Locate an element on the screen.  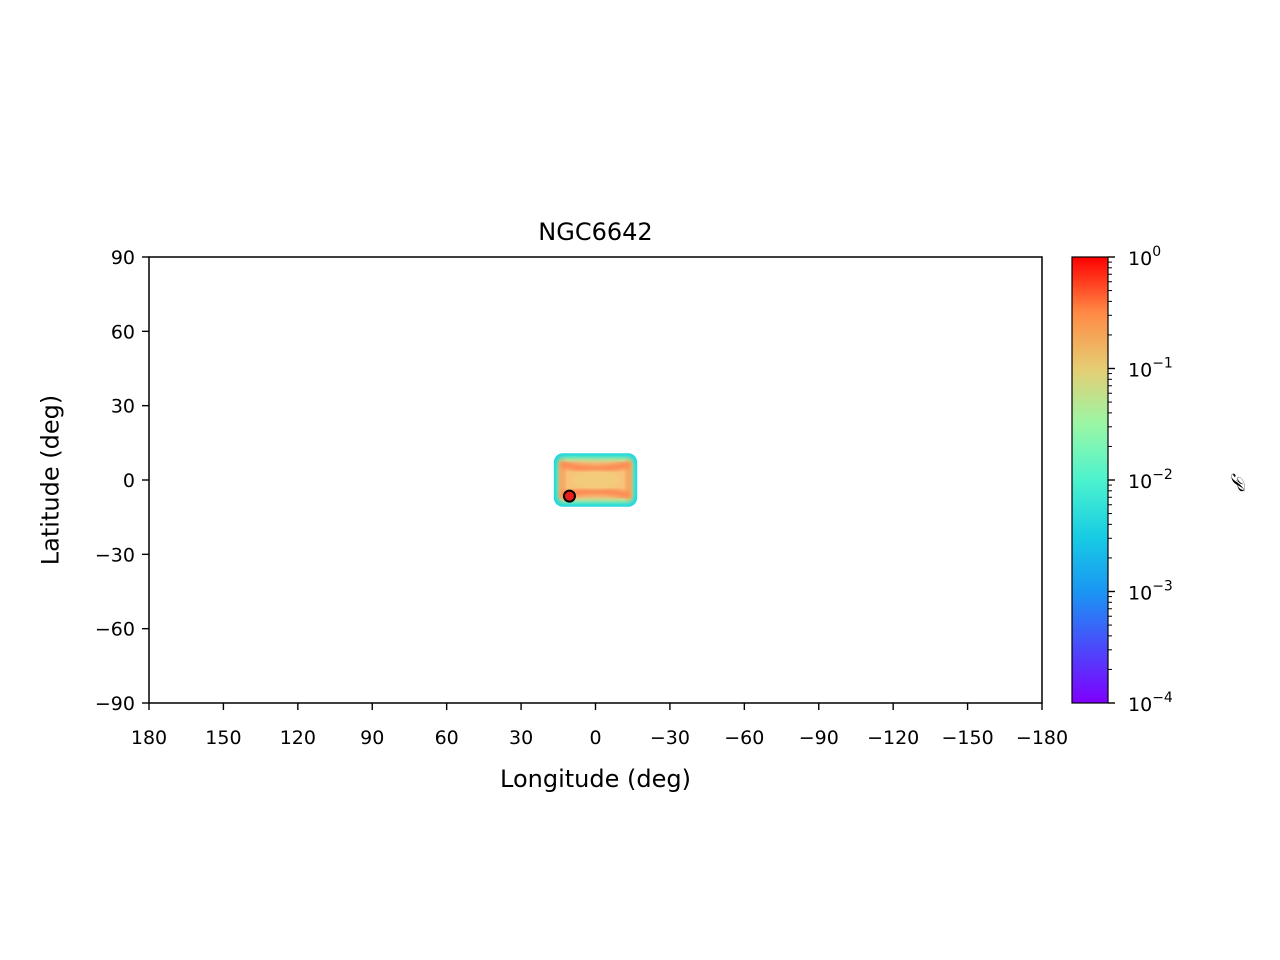
colorbar-tick-label: 10⁻¹ is located at coordinates (1150, 369).